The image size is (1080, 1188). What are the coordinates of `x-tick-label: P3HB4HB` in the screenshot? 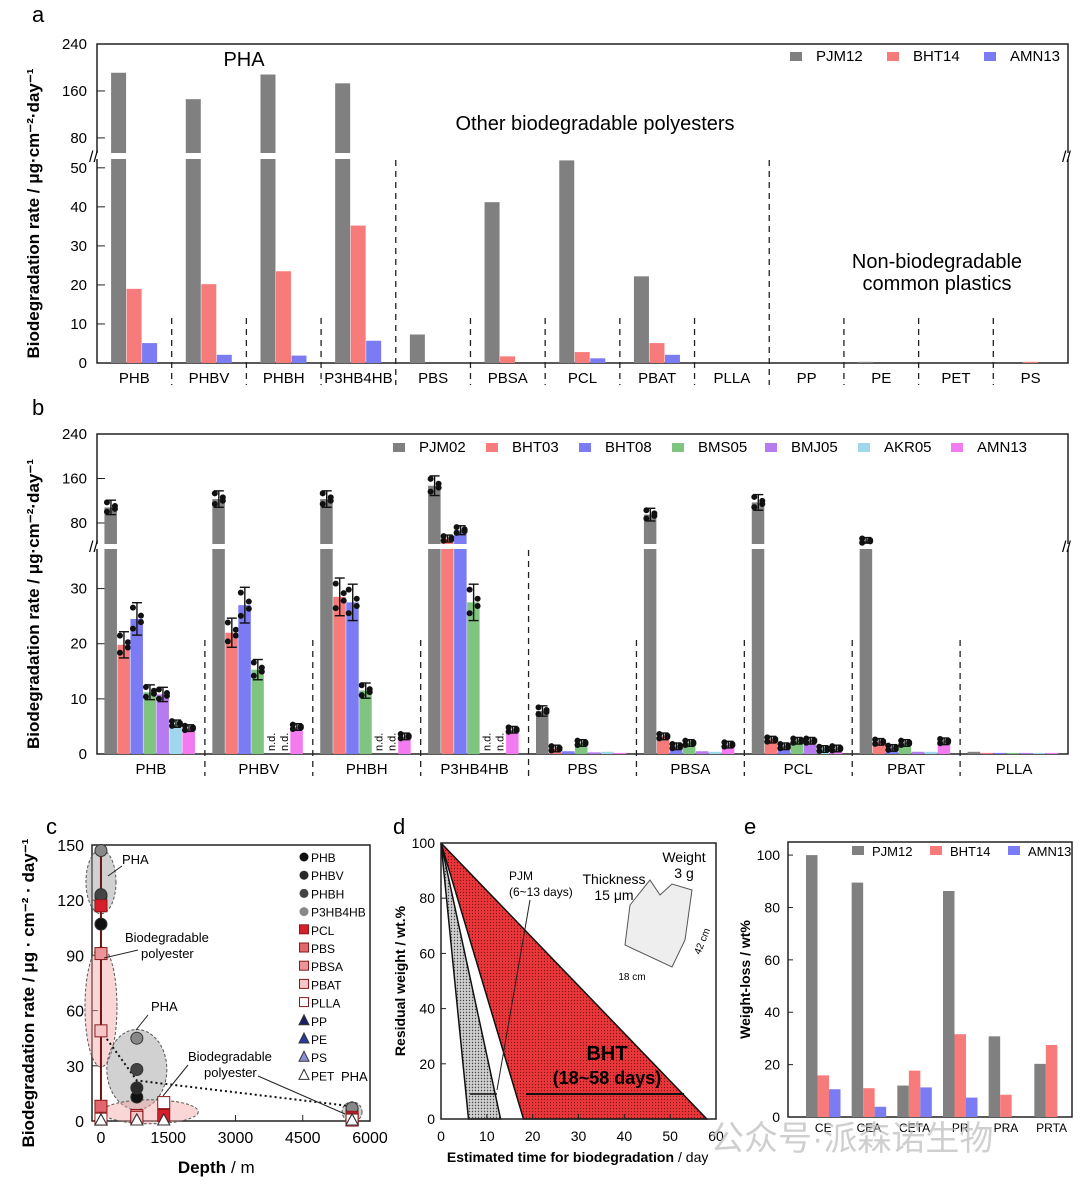 It's located at (358, 378).